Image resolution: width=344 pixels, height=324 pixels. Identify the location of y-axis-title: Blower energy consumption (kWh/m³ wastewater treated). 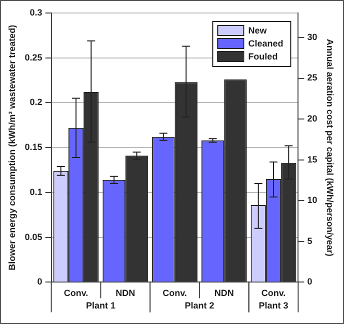
(11, 147).